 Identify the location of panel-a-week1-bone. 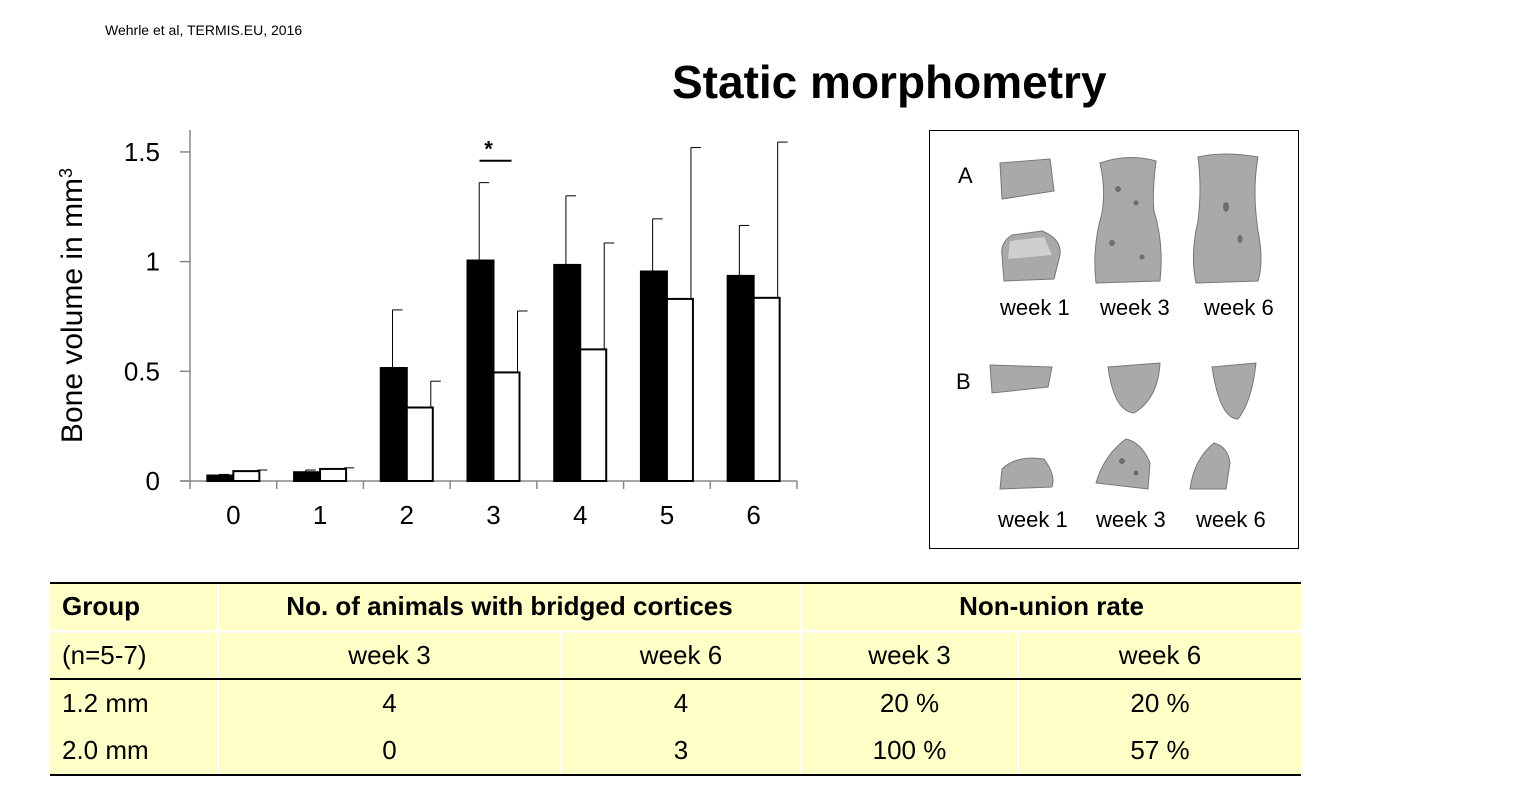
(1030, 220).